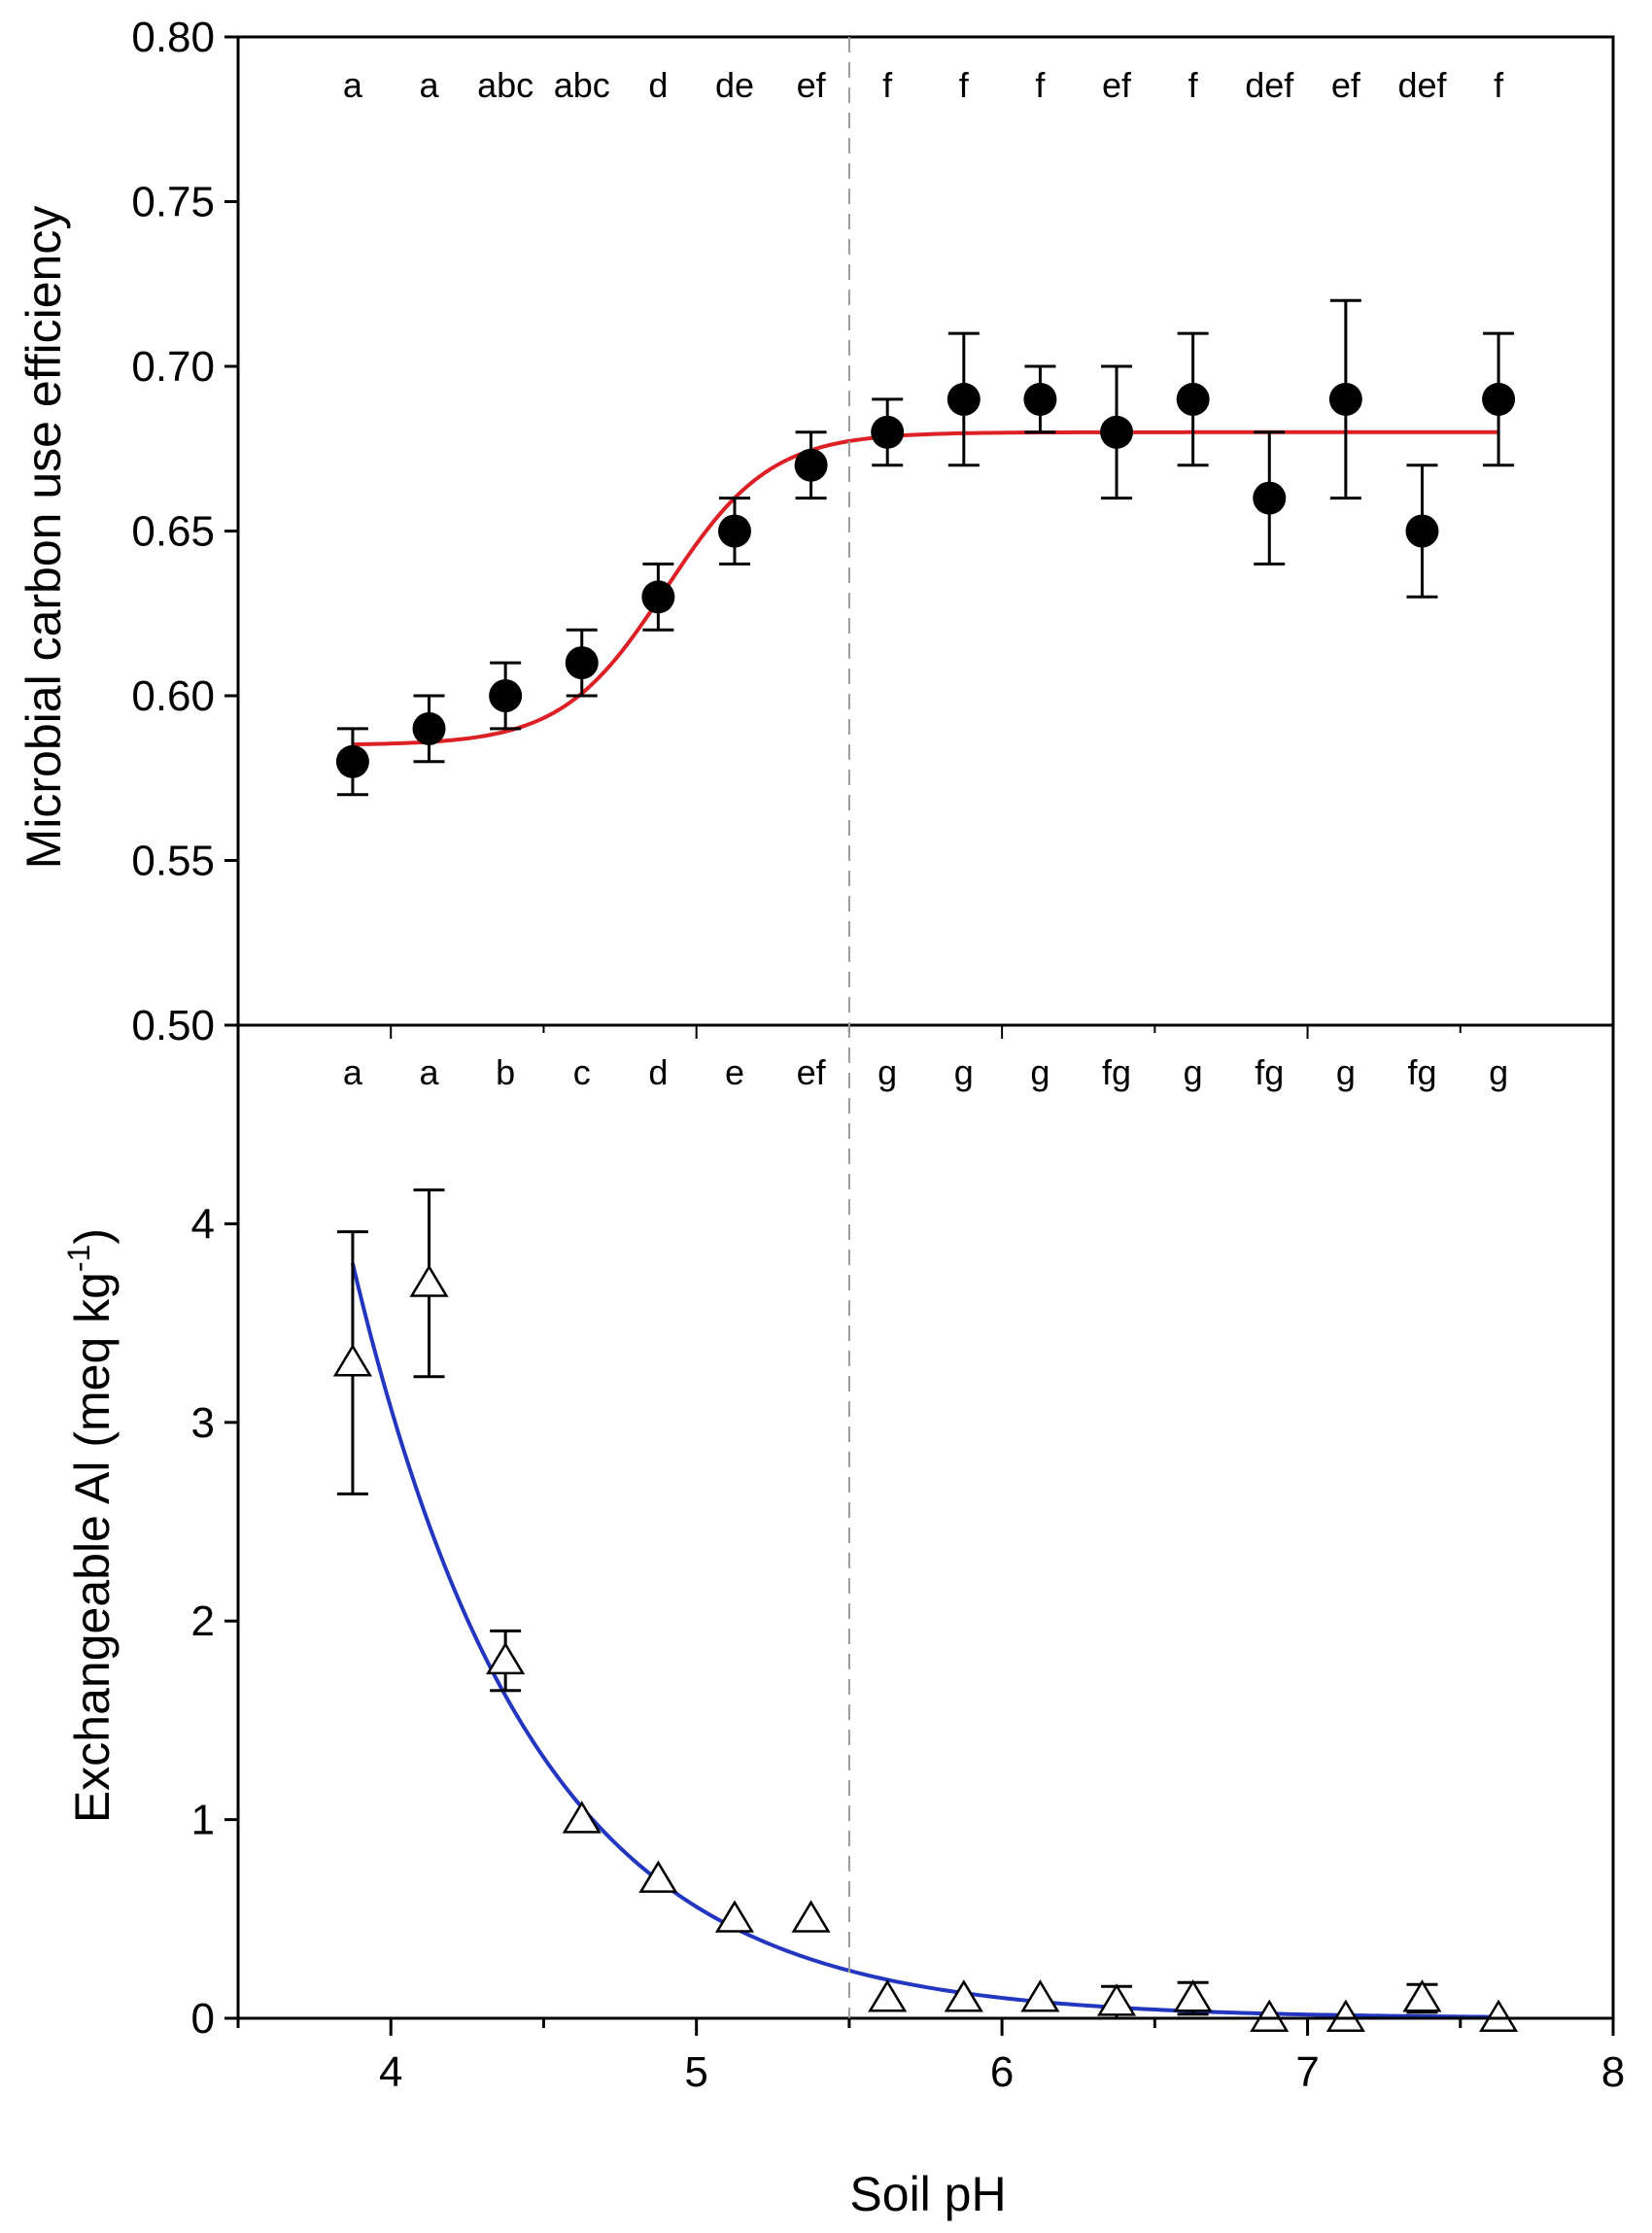 The height and width of the screenshot is (2233, 1652). Describe the element at coordinates (582, 1072) in the screenshot. I see `al-sig-letter: c` at that location.